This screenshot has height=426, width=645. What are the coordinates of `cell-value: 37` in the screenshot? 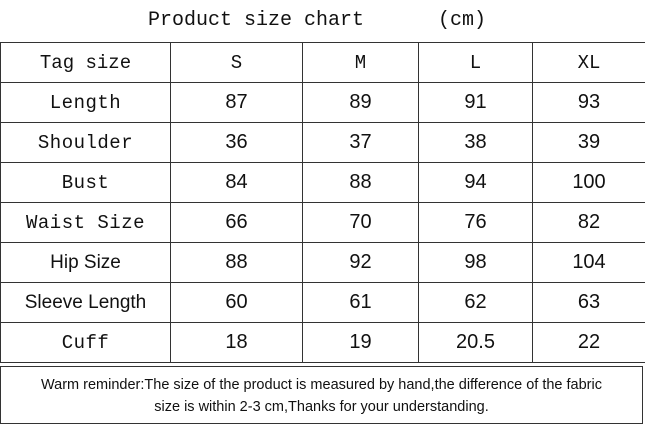 It's located at (360, 142).